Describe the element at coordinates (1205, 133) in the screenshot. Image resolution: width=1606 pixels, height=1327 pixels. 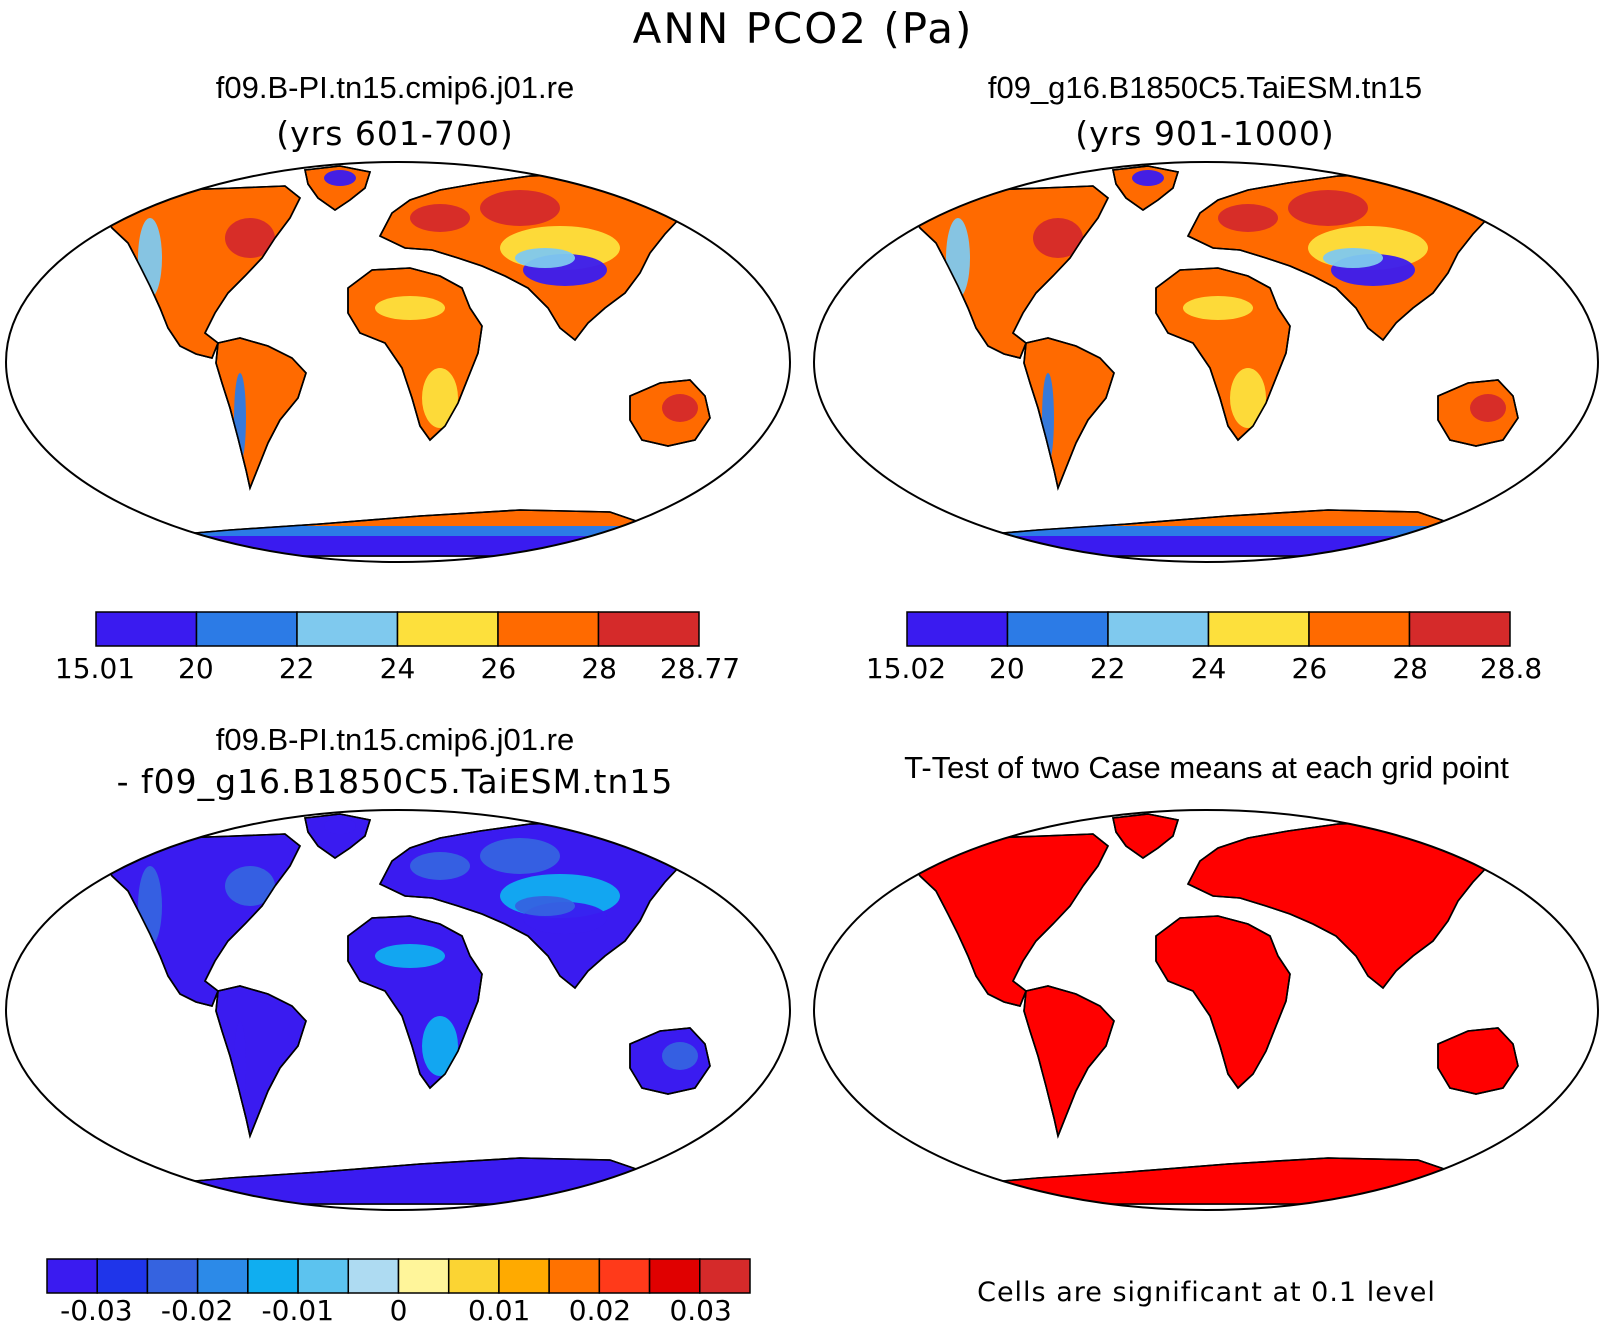
I see `panel2-subtitle: (yrs 901-1000)` at that location.